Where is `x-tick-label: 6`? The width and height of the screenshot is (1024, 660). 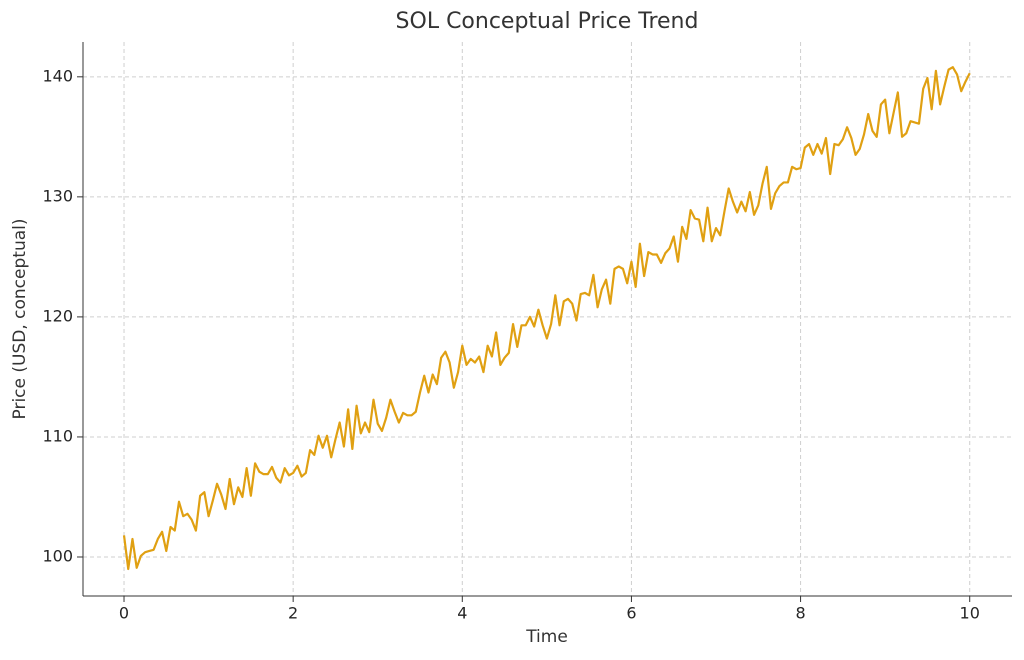
x-tick-label: 6 is located at coordinates (631, 613).